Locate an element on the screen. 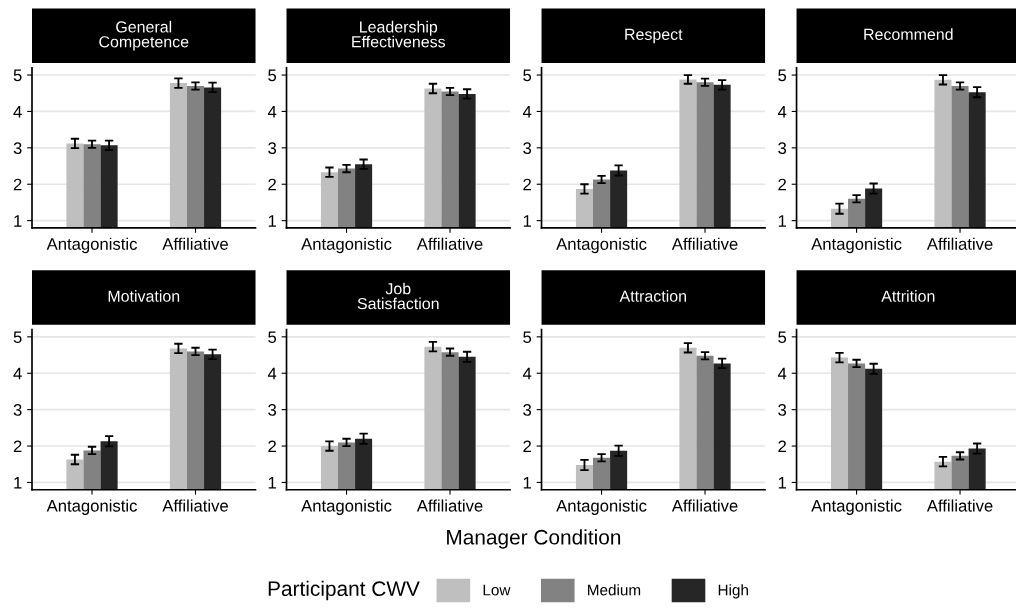  chart-title: Motivation is located at coordinates (144, 296).